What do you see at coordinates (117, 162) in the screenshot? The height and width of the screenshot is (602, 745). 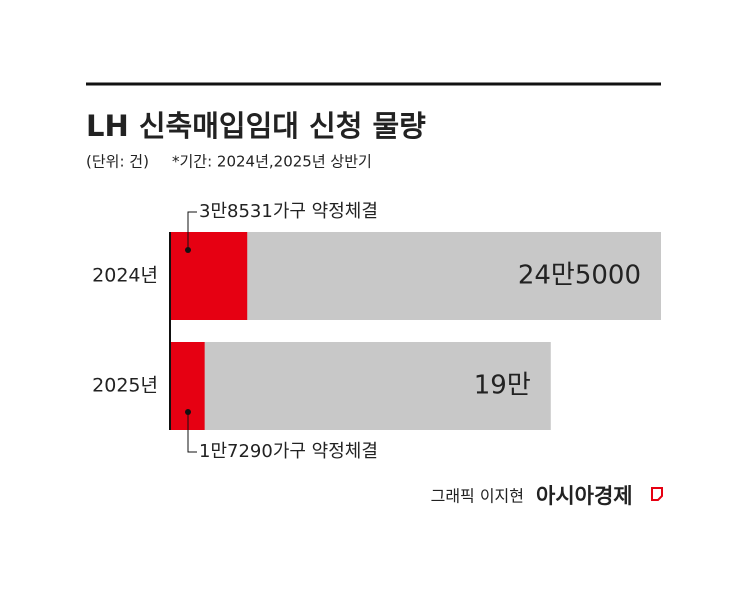 I see `subtitle: (단위: 건)` at bounding box center [117, 162].